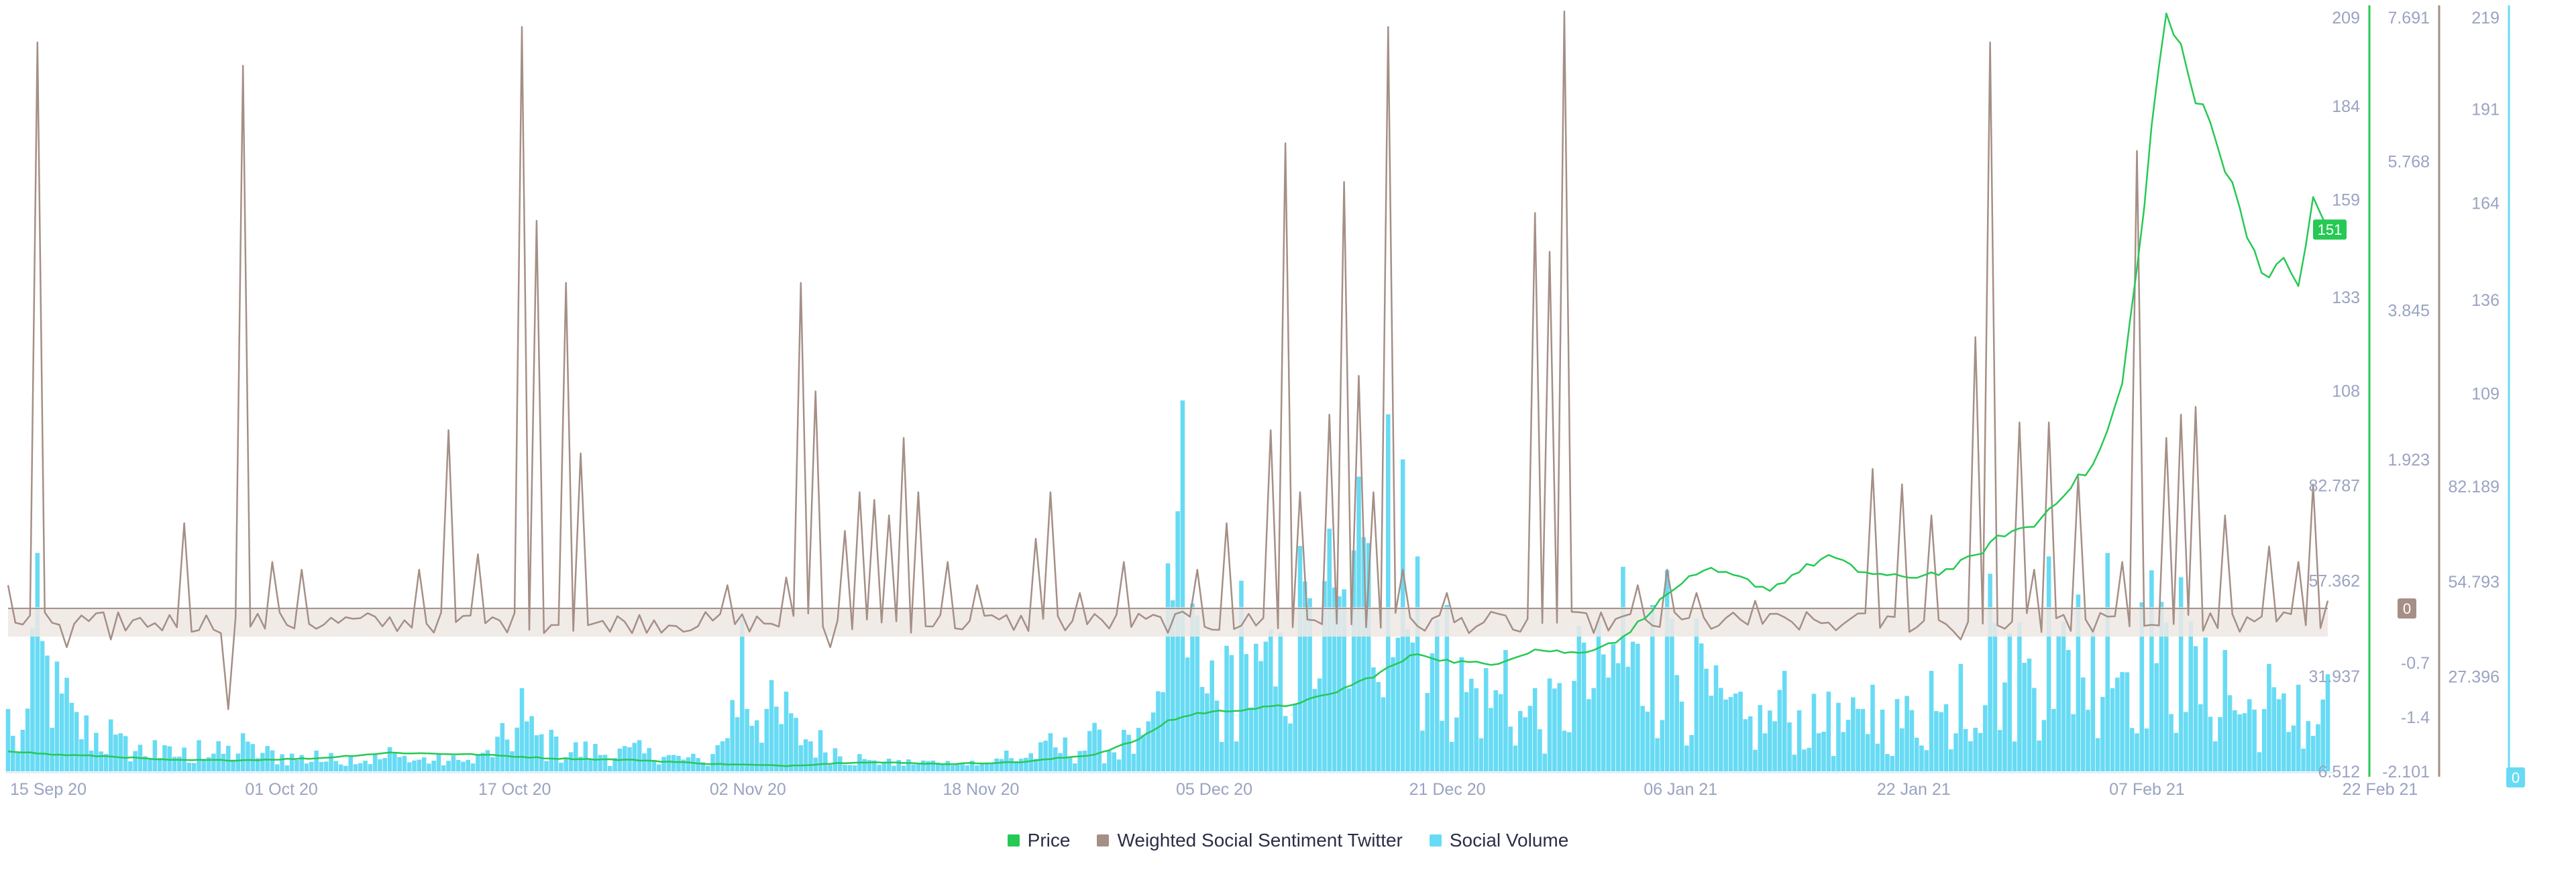 The width and height of the screenshot is (2576, 872). I want to click on sentiment-axis-tick-label: -1.4, so click(2415, 718).